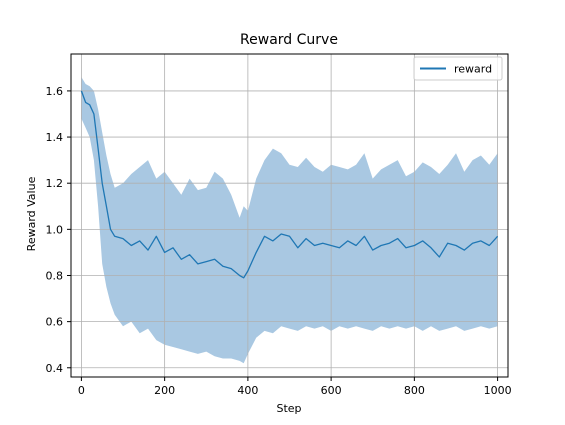 This screenshot has height=425, width=565. Describe the element at coordinates (288, 408) in the screenshot. I see `x-axis-label: Step` at that location.